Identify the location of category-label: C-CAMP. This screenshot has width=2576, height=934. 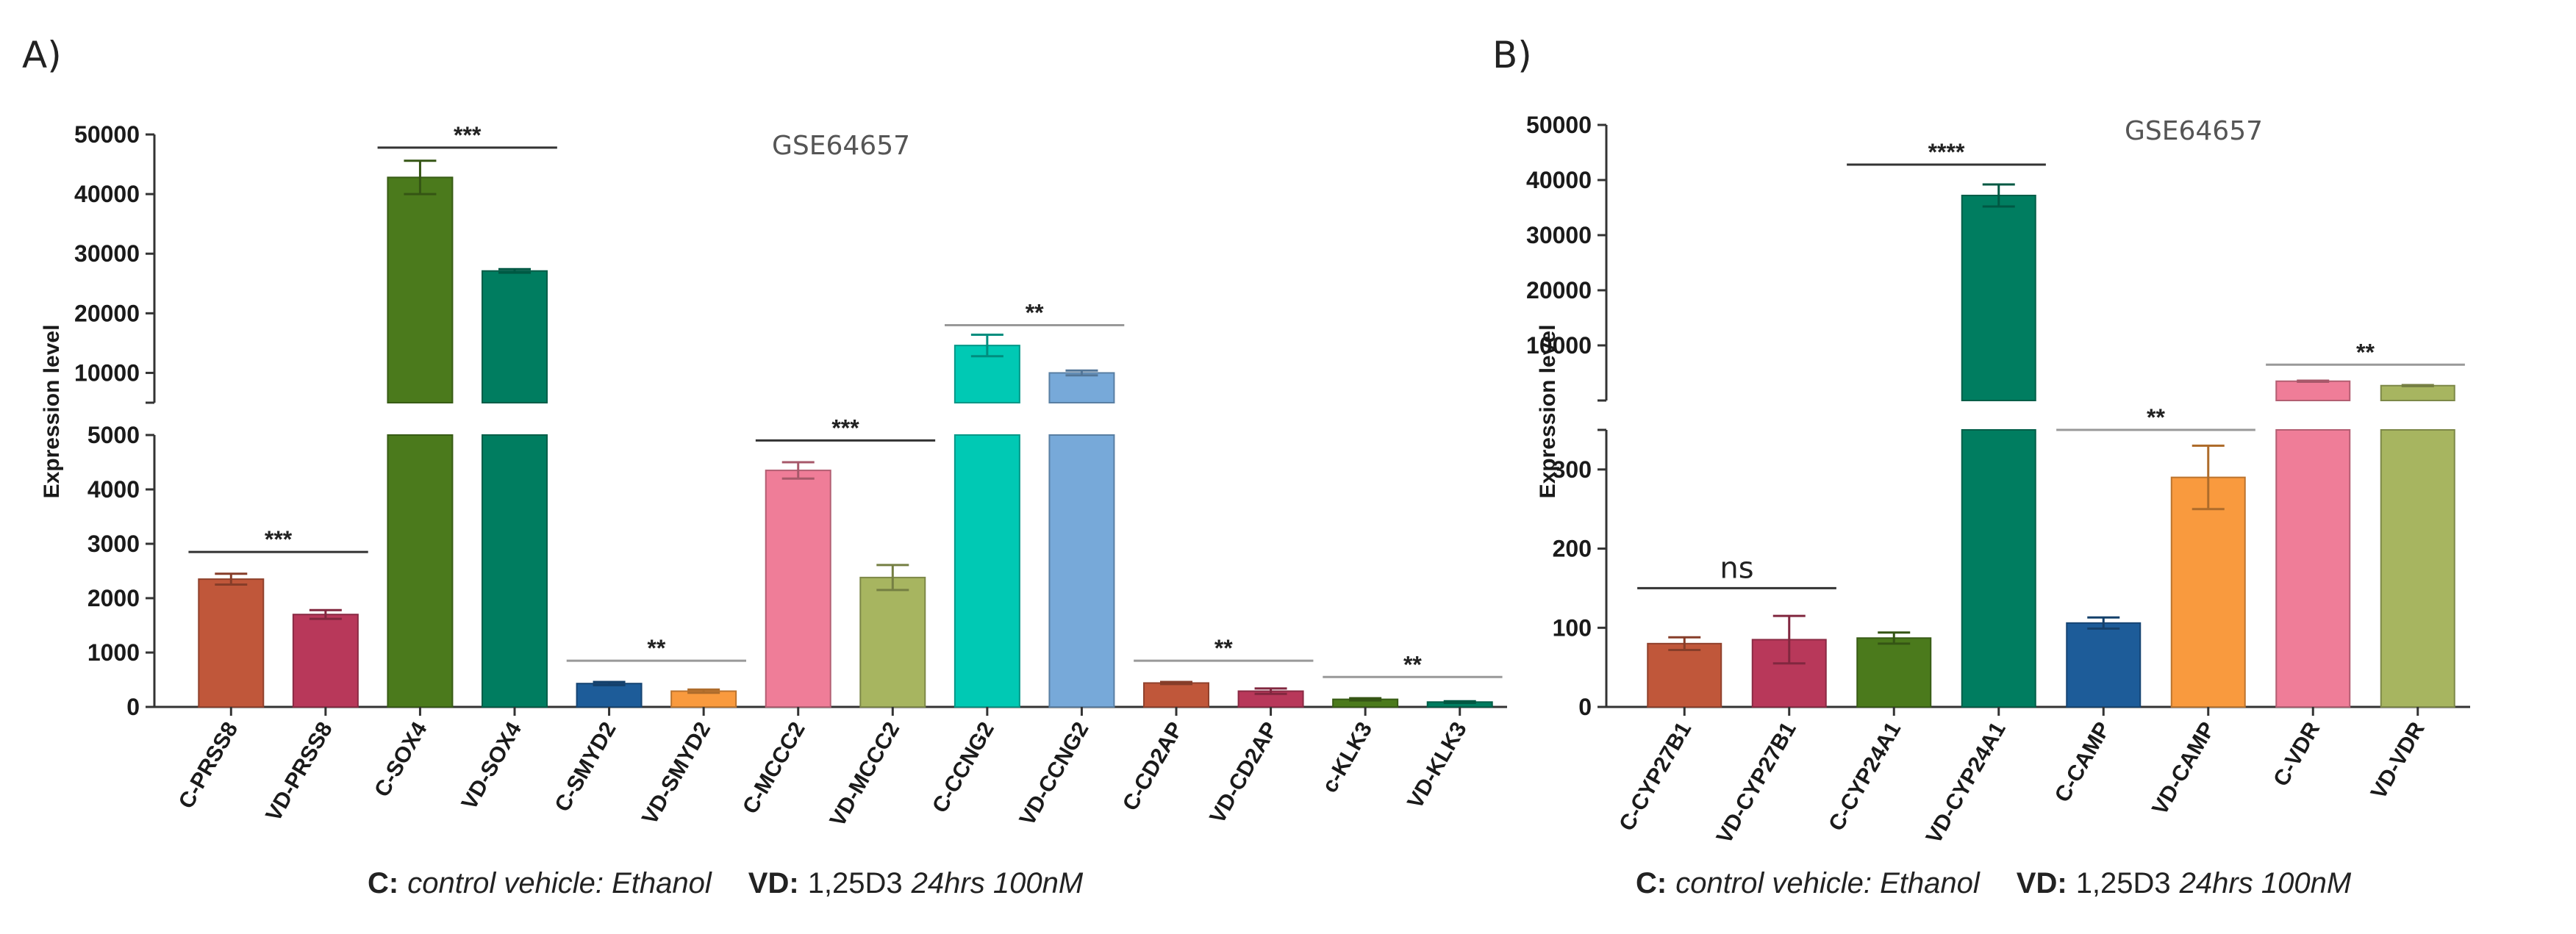
(2083, 762).